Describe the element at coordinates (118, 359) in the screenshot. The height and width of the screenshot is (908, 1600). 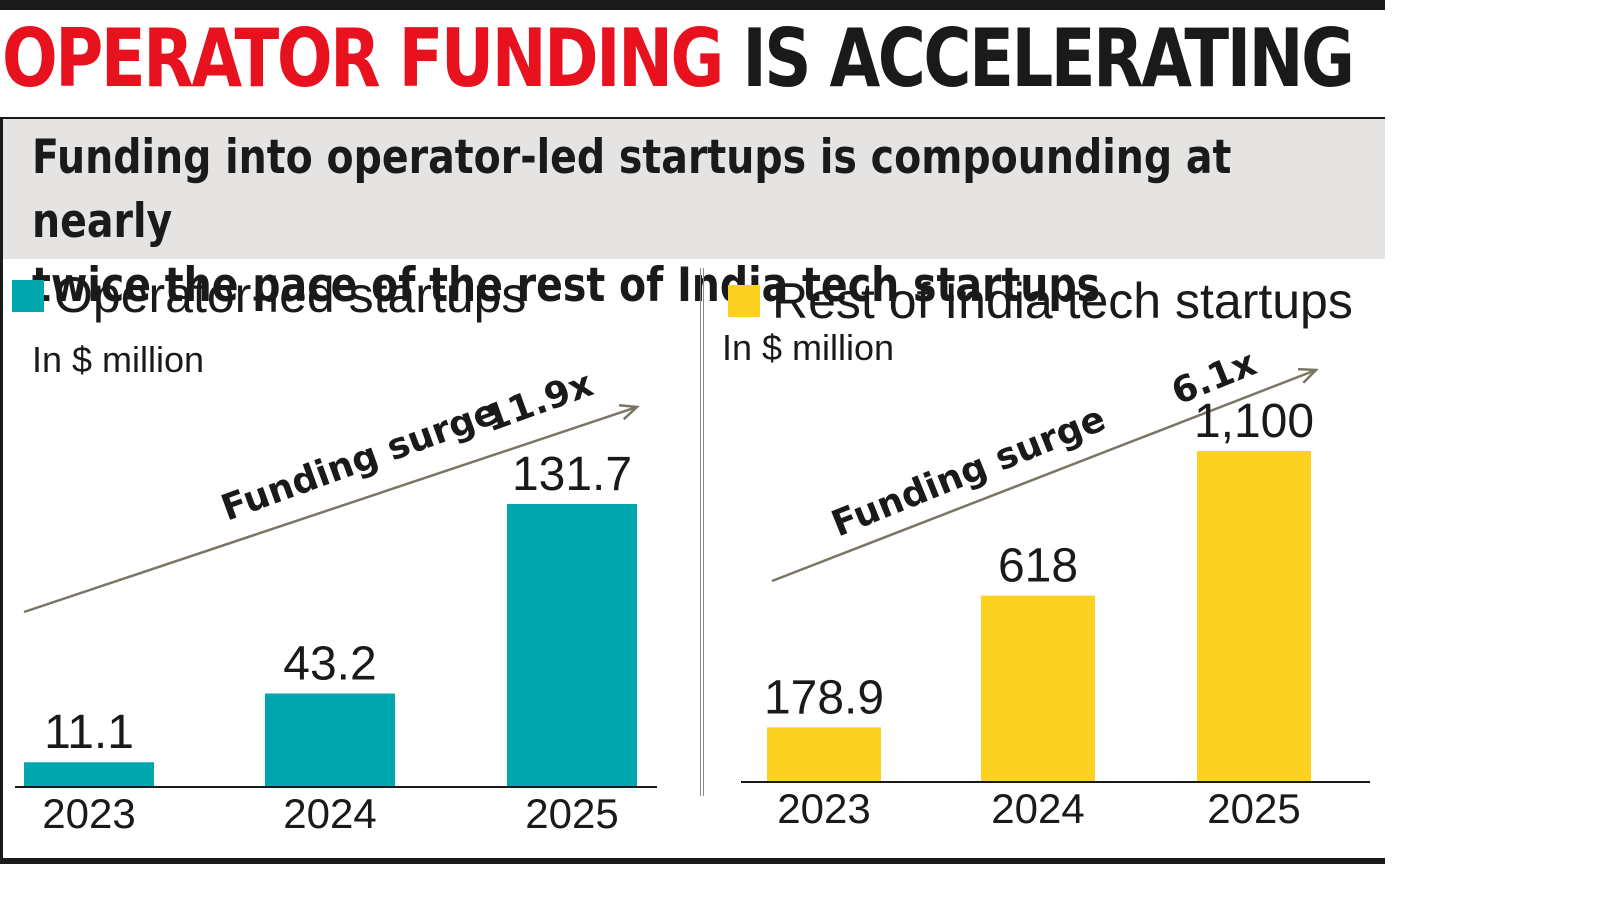
I see `unit-label-operator: In $ million` at that location.